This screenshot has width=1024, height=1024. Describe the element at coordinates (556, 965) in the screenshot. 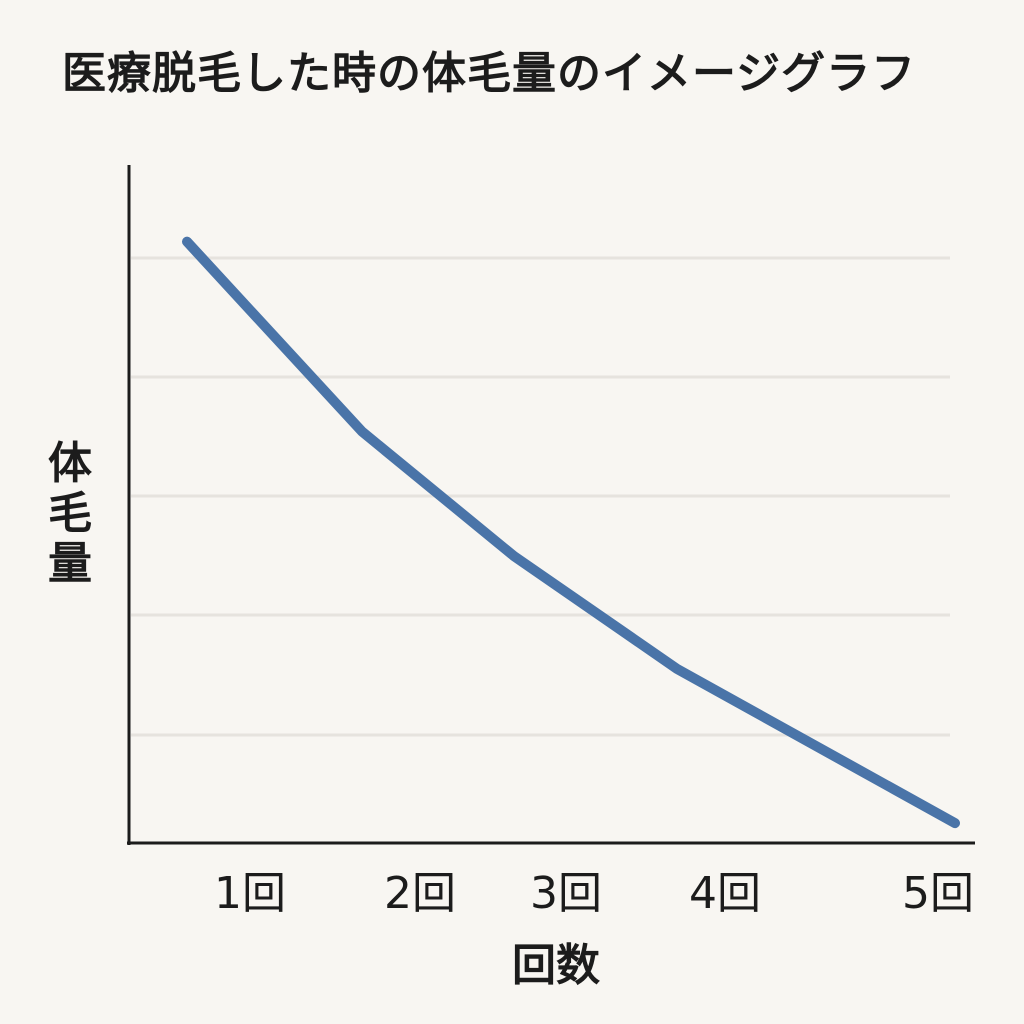

I see `x-axis-title: 回数` at that location.